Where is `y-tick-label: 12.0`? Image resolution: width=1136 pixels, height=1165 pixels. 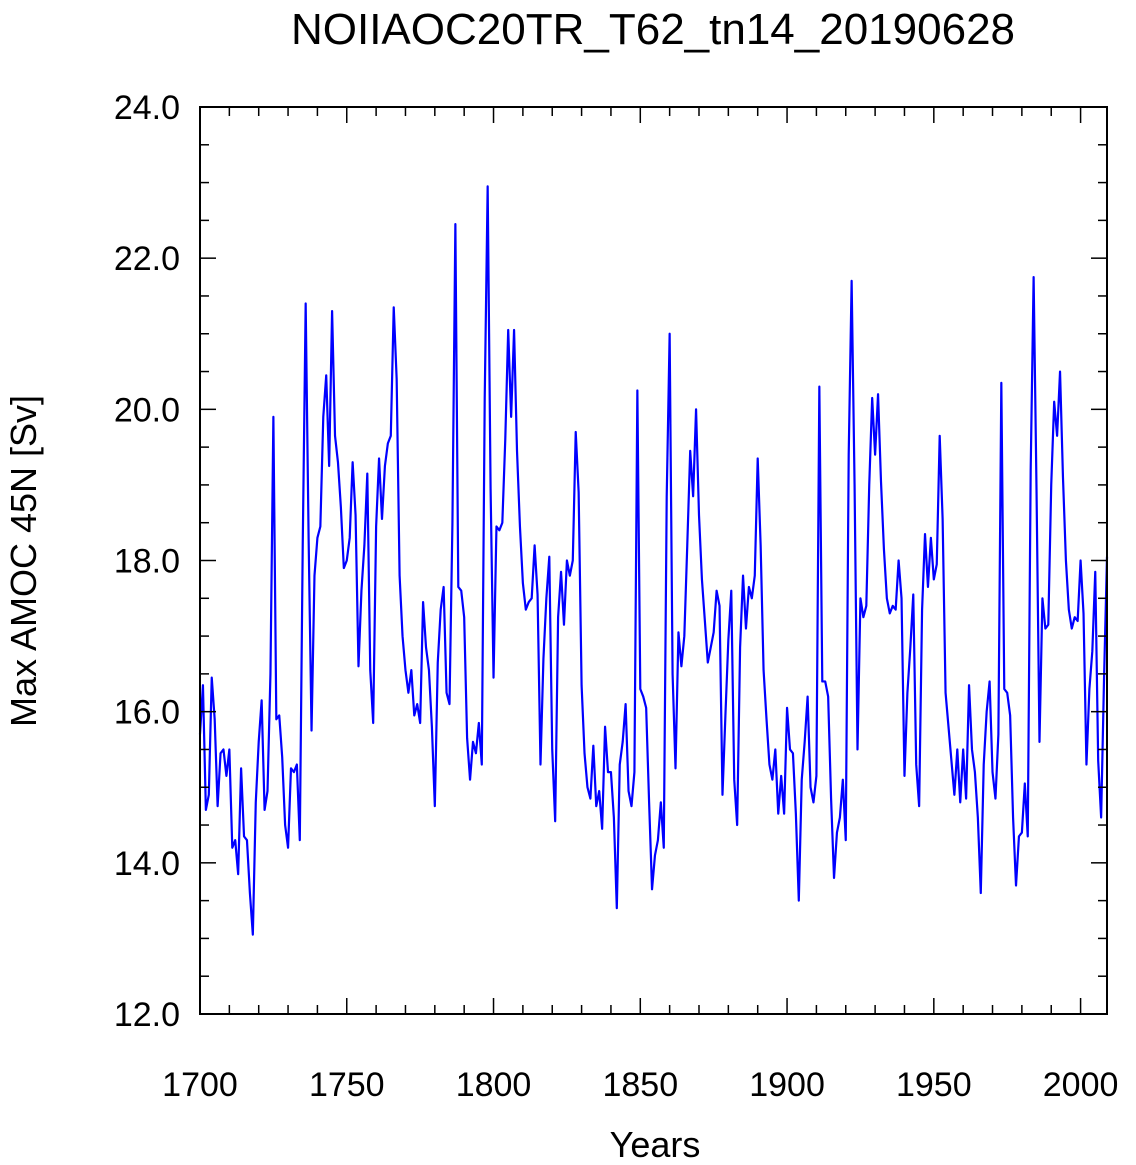 y-tick-label: 12.0 is located at coordinates (147, 1015).